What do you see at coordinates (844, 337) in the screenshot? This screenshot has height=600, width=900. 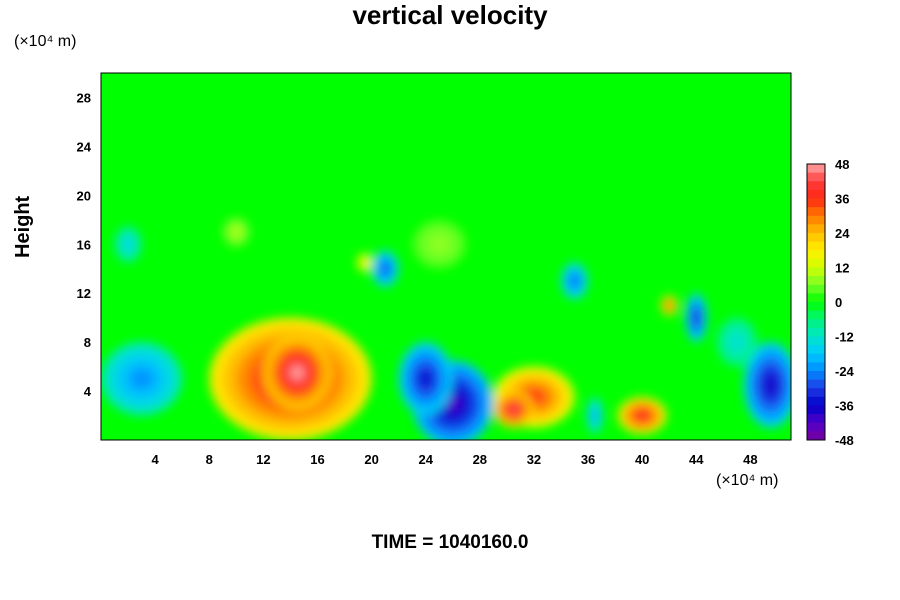 I see `colorbar-tick-label: -12` at bounding box center [844, 337].